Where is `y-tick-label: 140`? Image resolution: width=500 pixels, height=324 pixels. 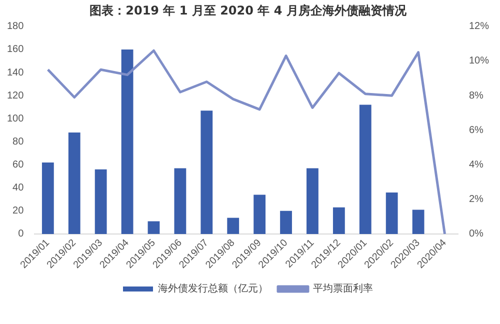 y-tick-label: 140 is located at coordinates (15, 72).